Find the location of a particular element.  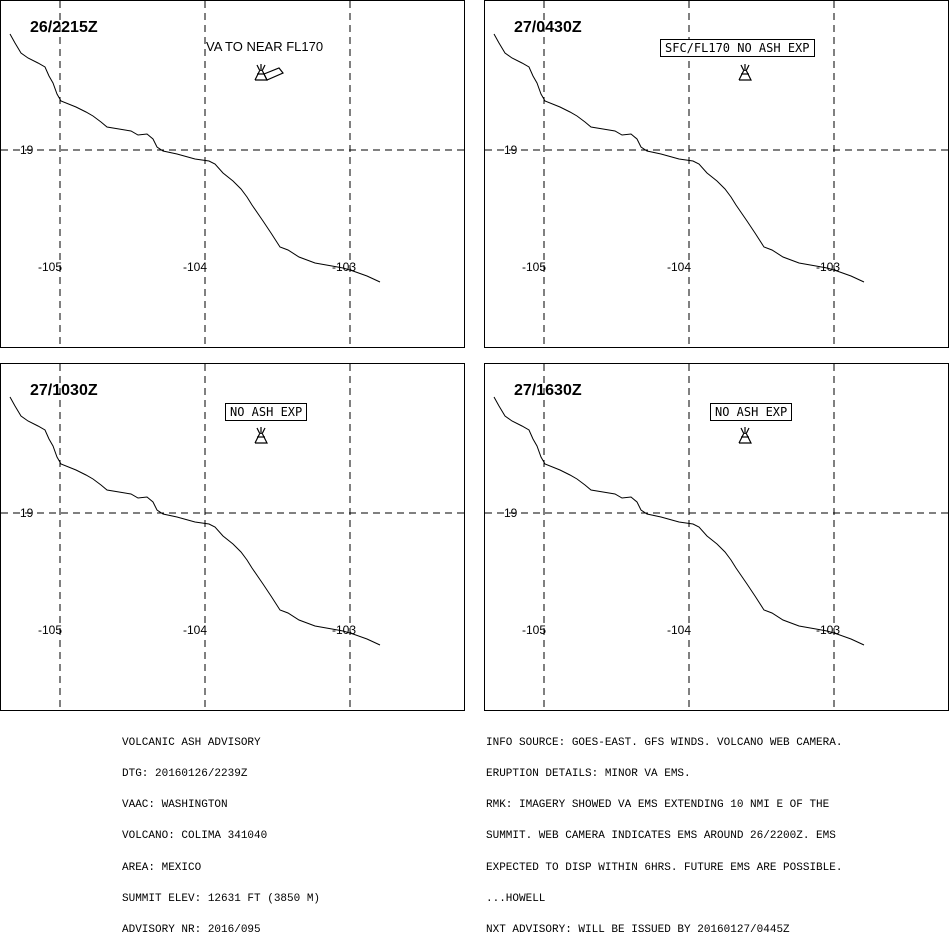

ash-cloud-polygon is located at coordinates (273, 74).